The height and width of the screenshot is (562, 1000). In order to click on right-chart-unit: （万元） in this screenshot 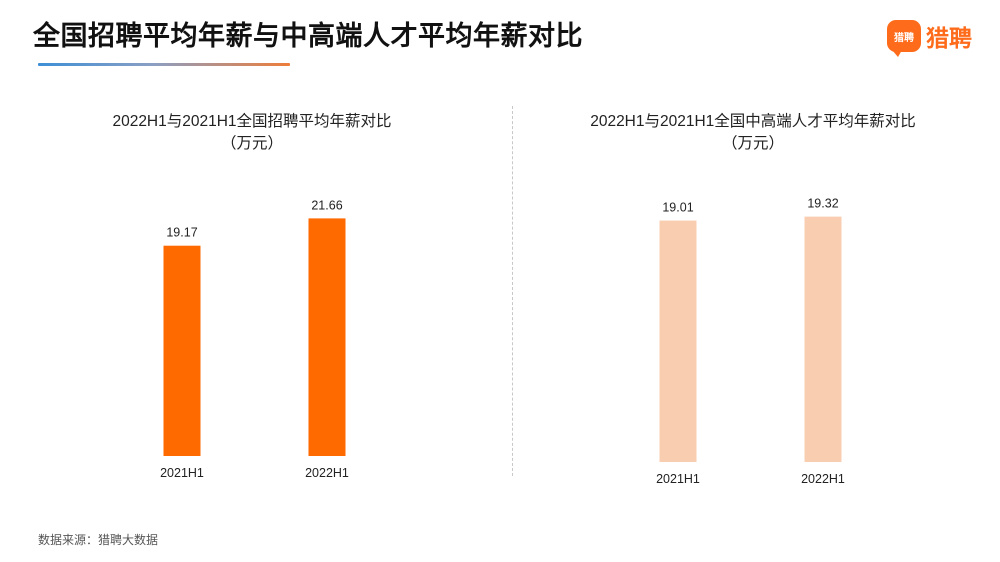, I will do `click(752, 143)`.